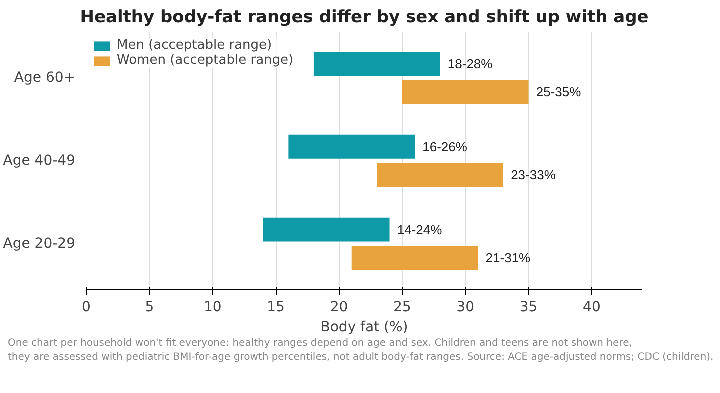 This screenshot has height=393, width=720. Describe the element at coordinates (509, 258) in the screenshot. I see `annotation: 21-31%` at that location.